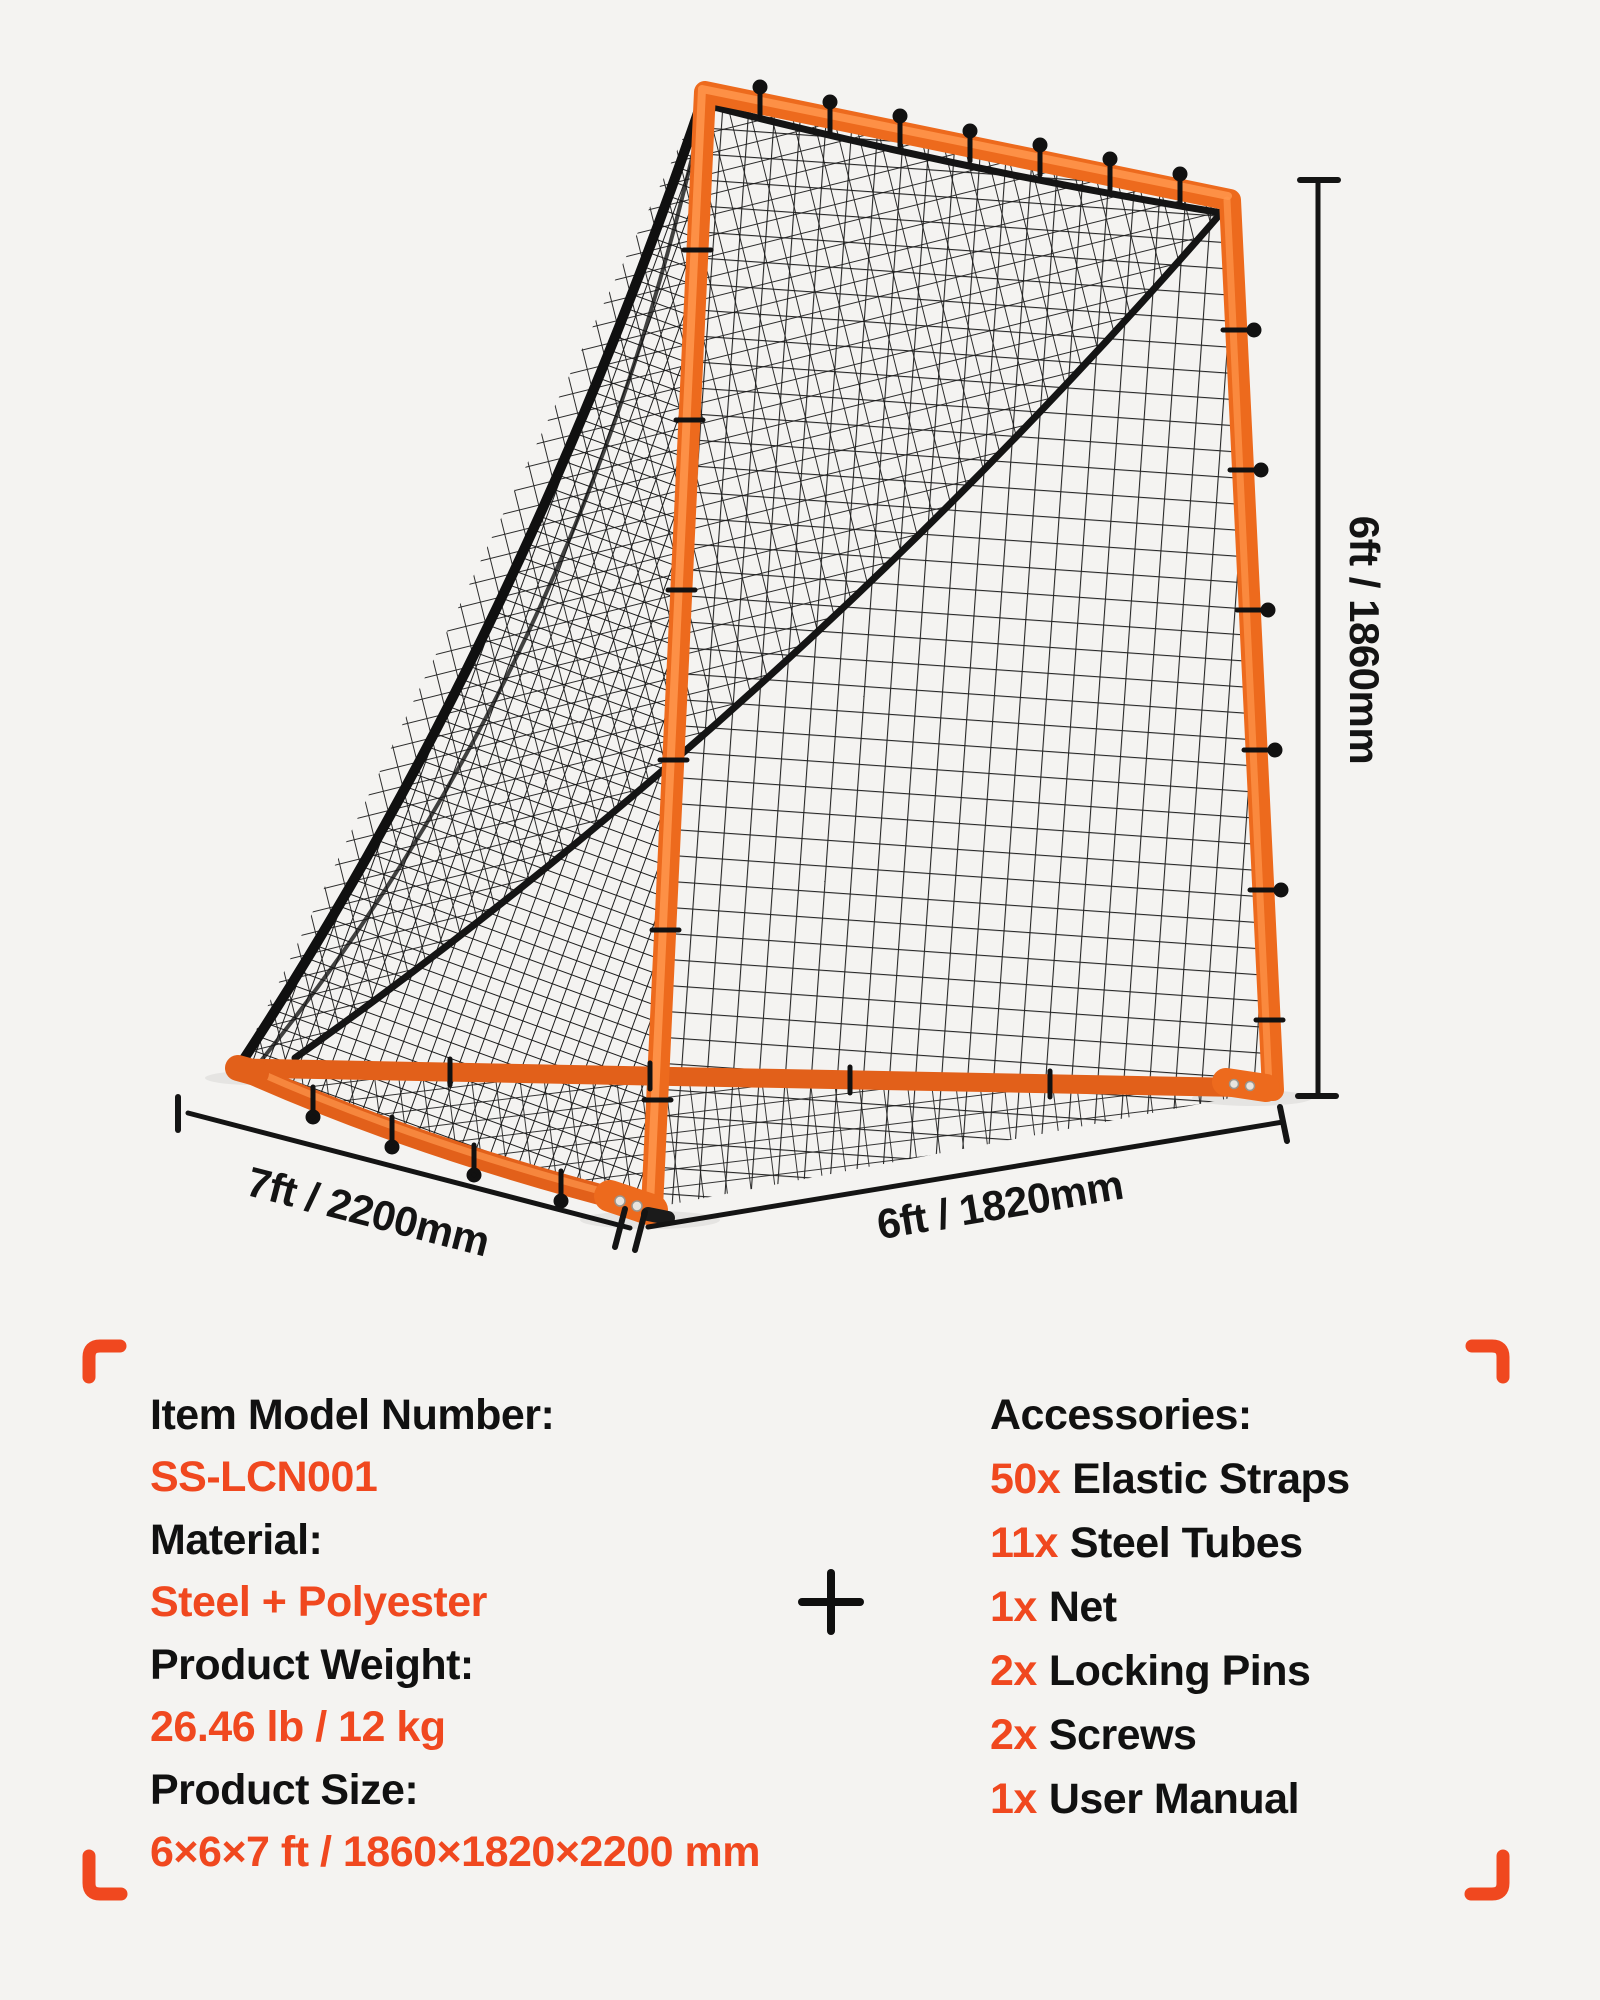  Describe the element at coordinates (935, 1145) in the screenshot. I see `foot-screws` at that location.